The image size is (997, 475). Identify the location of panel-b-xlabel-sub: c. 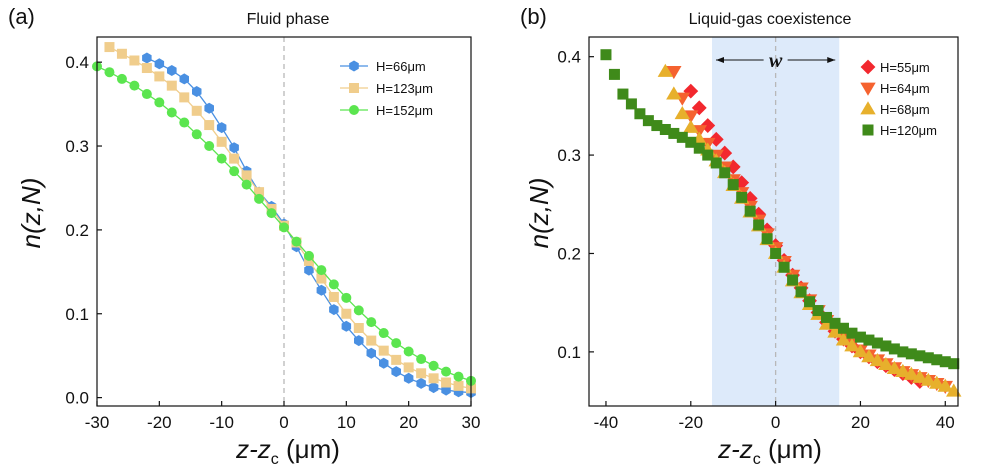
(757, 459).